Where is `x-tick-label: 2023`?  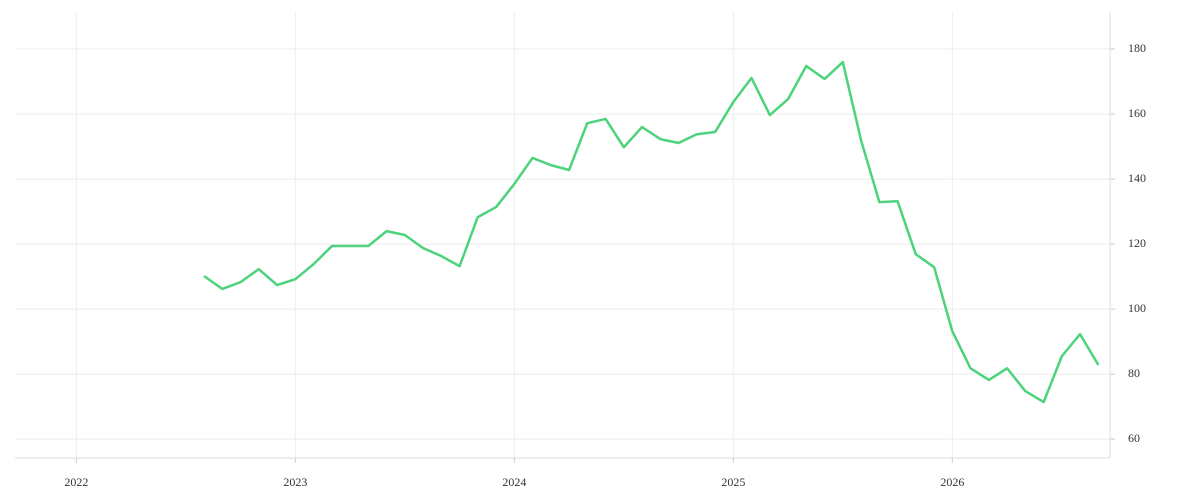 x-tick-label: 2023 is located at coordinates (295, 482).